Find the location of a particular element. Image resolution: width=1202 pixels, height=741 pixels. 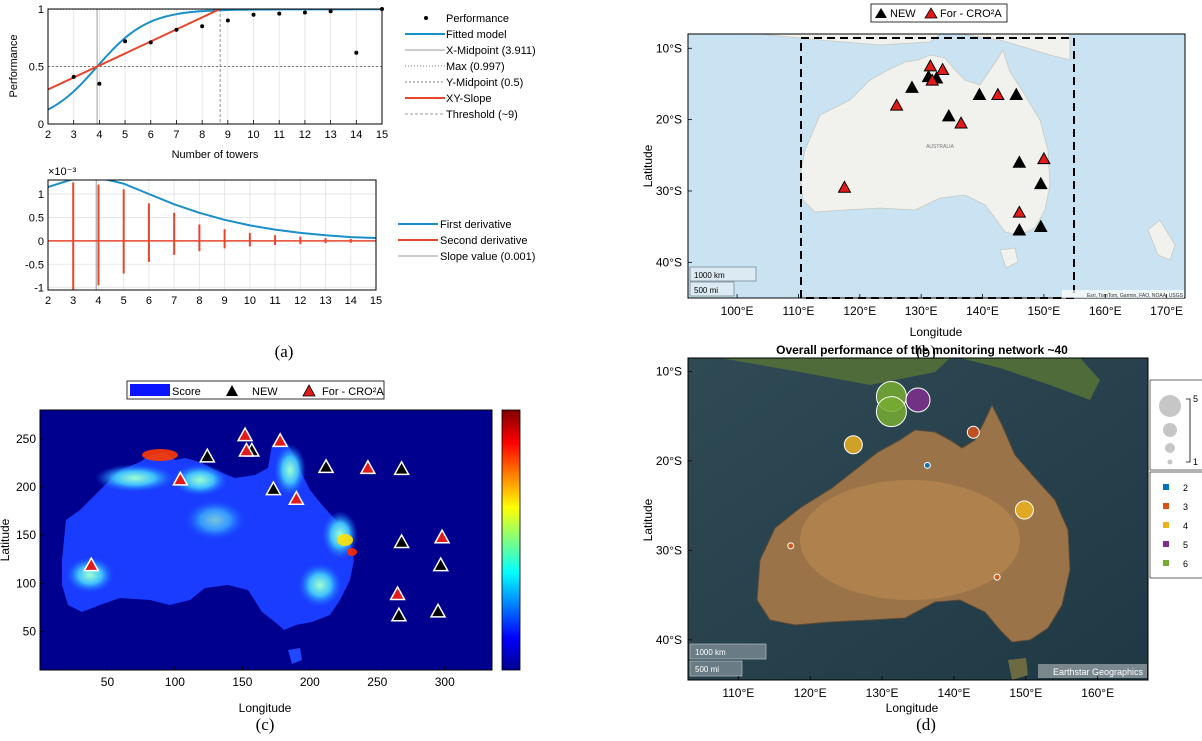

a-top-legend-label: Performance is located at coordinates (477, 19).